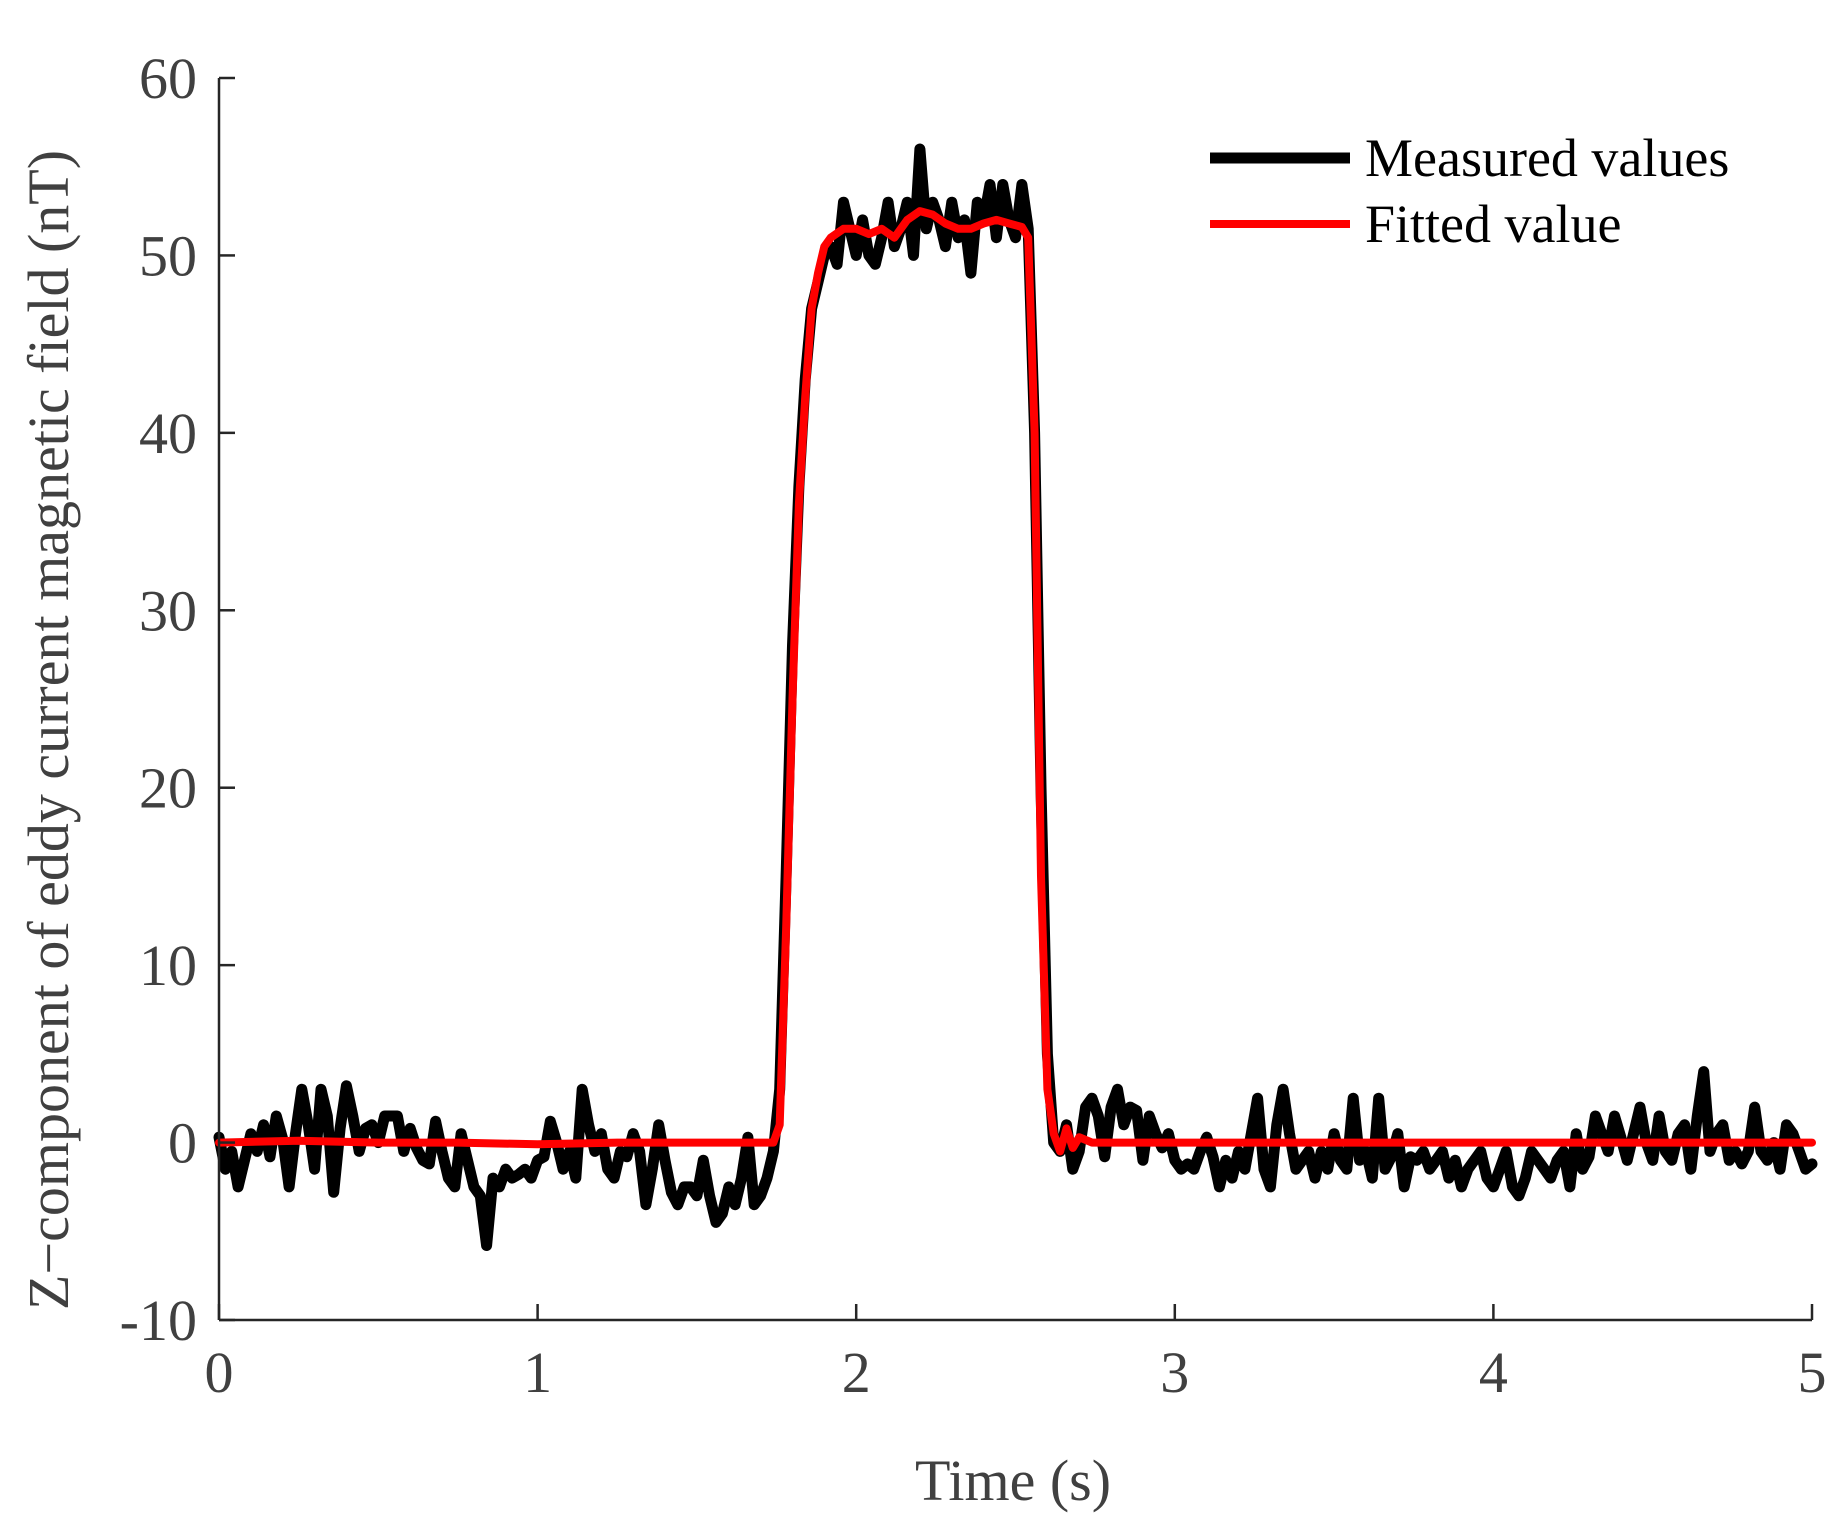 This screenshot has height=1526, width=1837. Describe the element at coordinates (168, 965) in the screenshot. I see `y-tick-label: 10` at that location.